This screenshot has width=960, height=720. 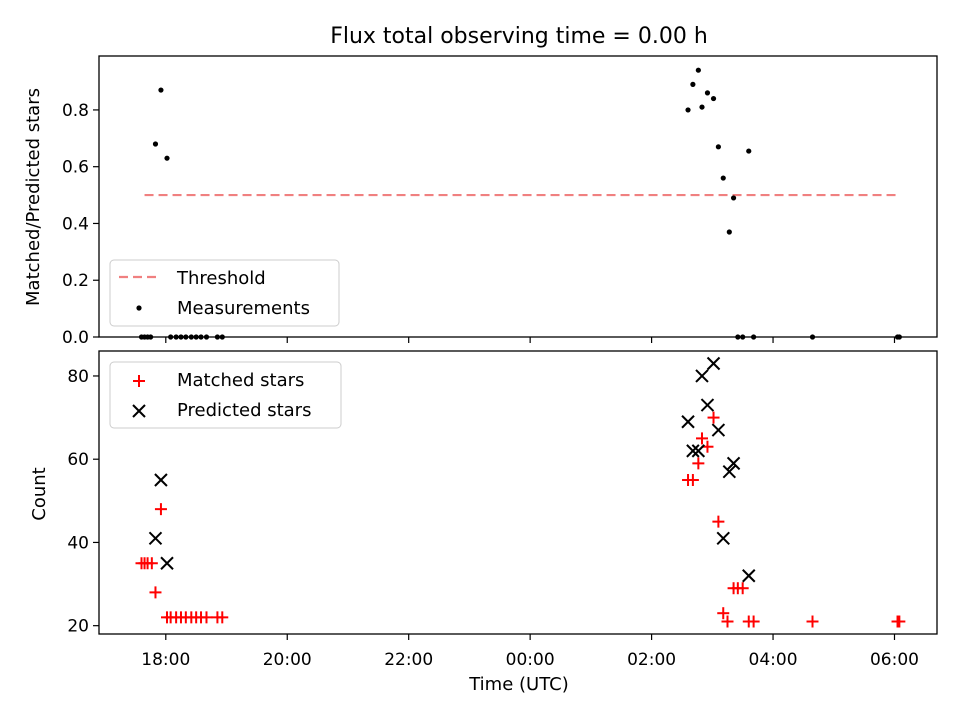 What do you see at coordinates (75, 281) in the screenshot?
I see `ratio-y-tick-label: 0.2` at bounding box center [75, 281].